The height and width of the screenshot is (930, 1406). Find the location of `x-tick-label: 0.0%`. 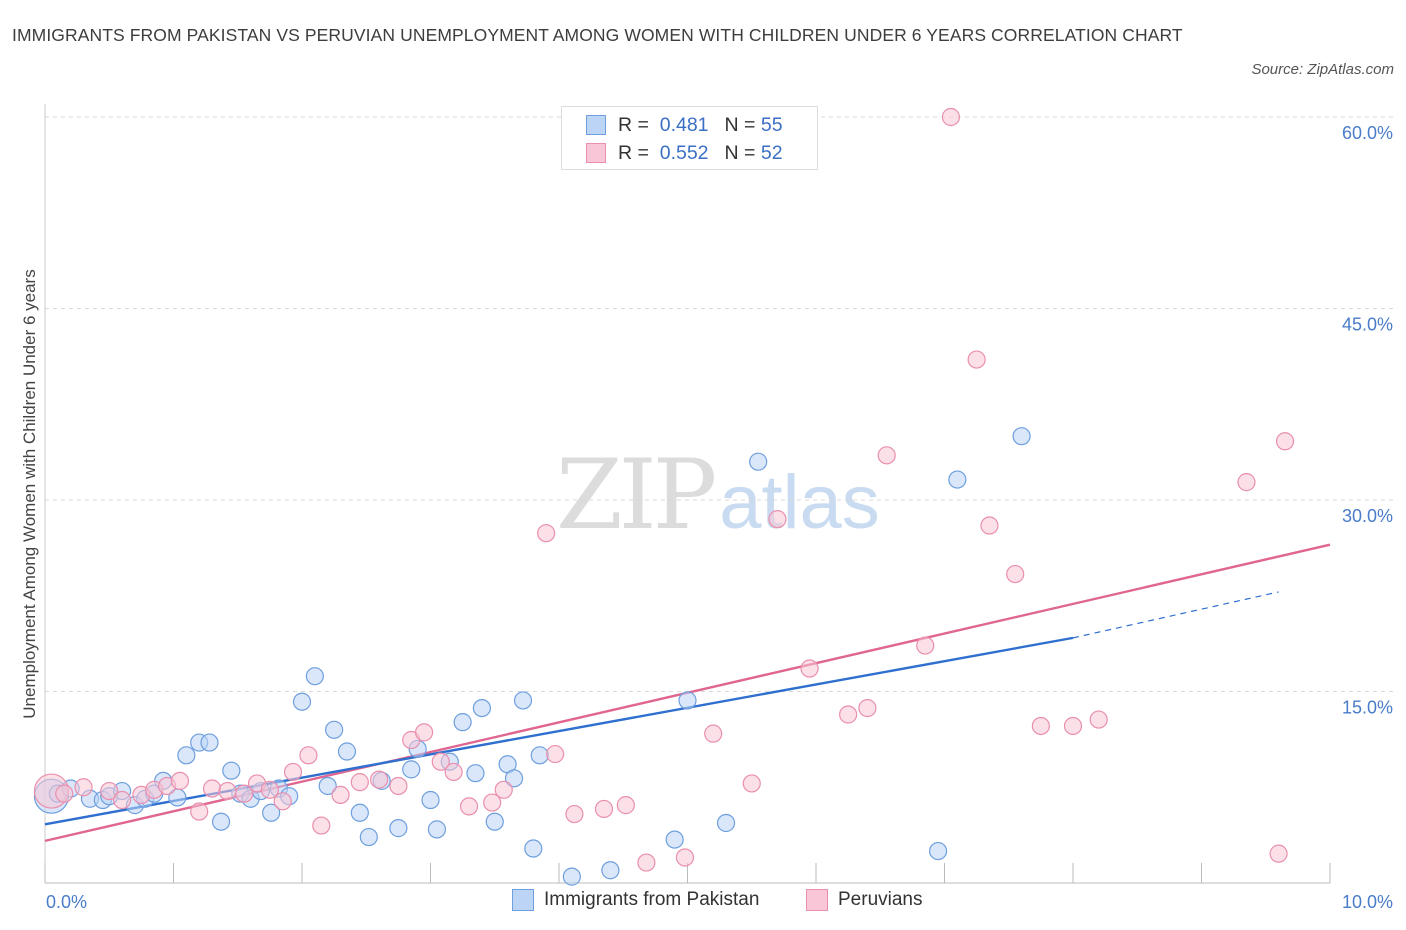

x-tick-label: 0.0% is located at coordinates (66, 902).